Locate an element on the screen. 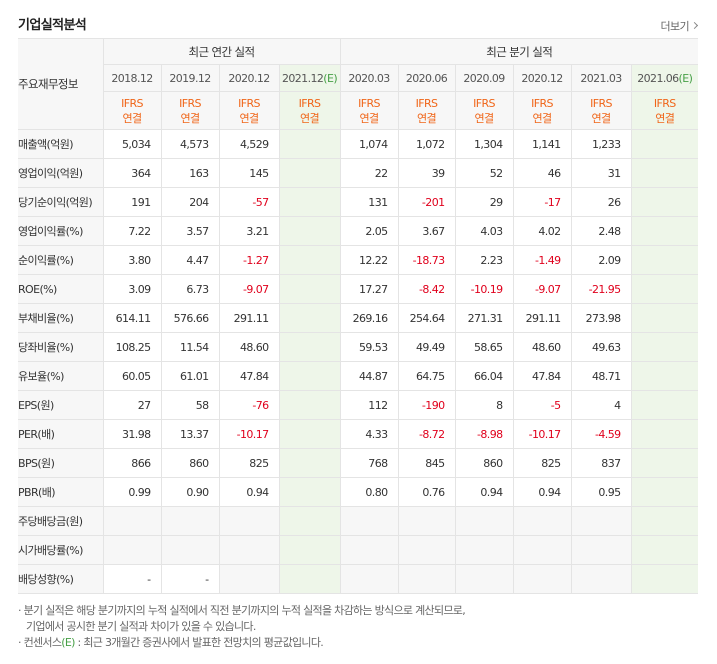  table-row: 당기순이익(억원) 191 204 -57 131 -201 29 -17 26 is located at coordinates (358, 202).